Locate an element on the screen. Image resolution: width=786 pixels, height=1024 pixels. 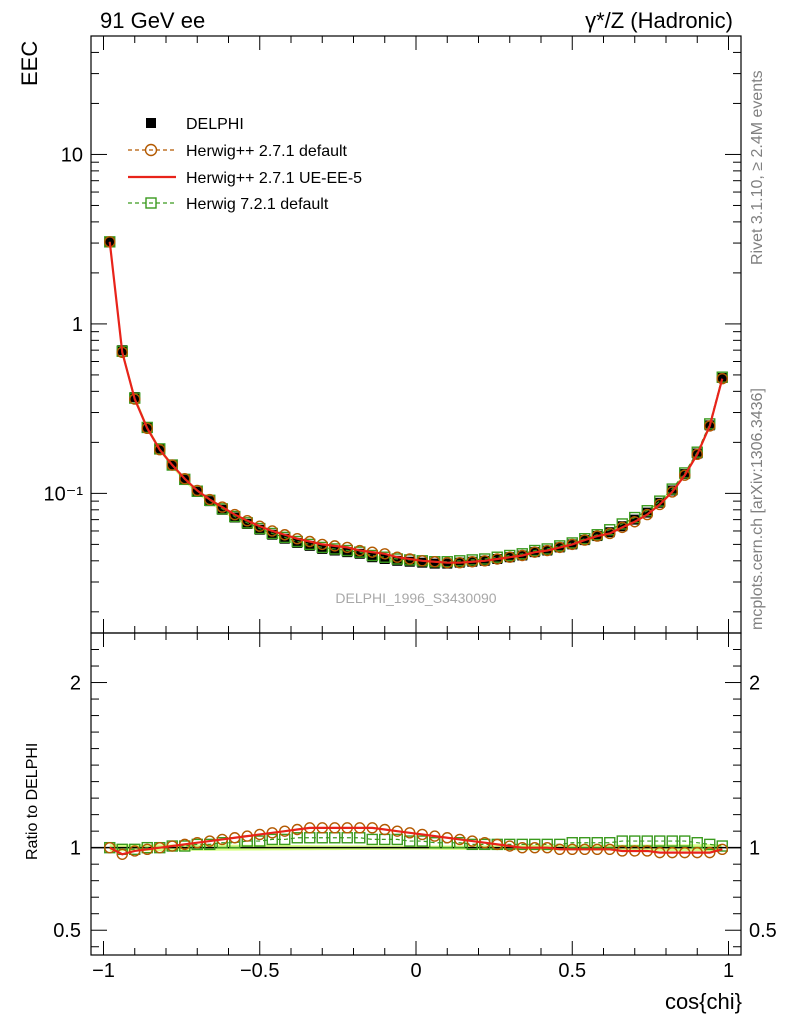
main-y-axis-label: EEC is located at coordinates (29, 63).